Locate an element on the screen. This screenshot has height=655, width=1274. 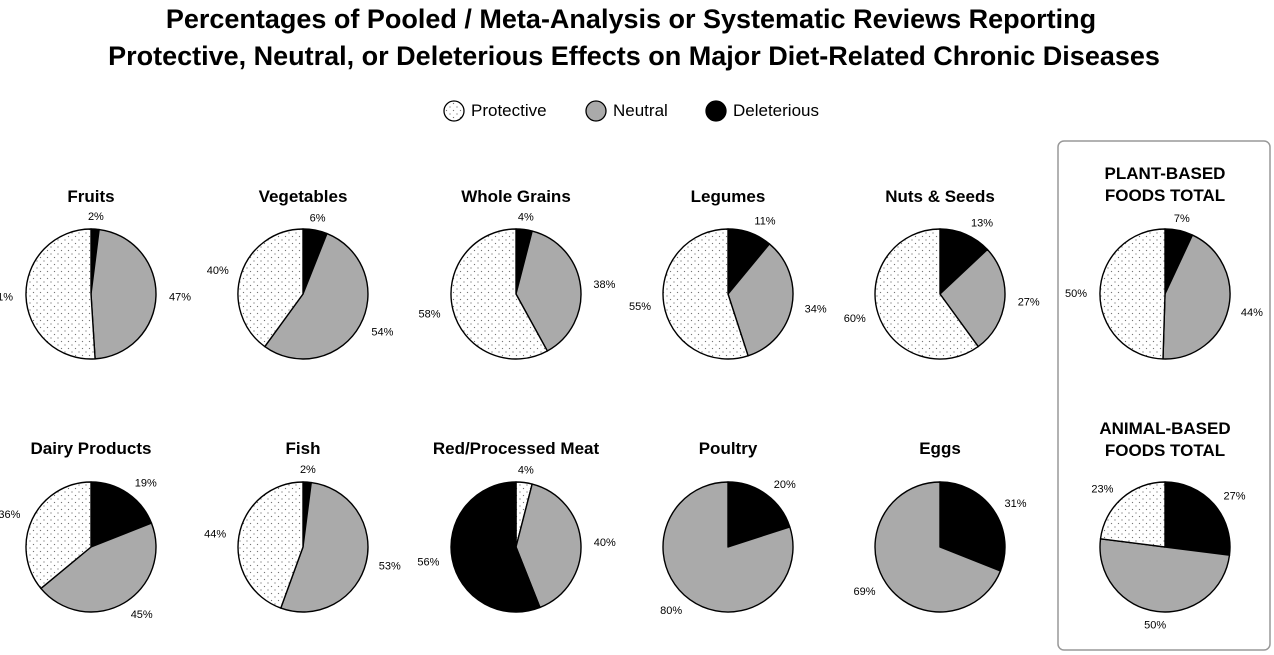
legend-item-protective: Protective is located at coordinates (495, 111).